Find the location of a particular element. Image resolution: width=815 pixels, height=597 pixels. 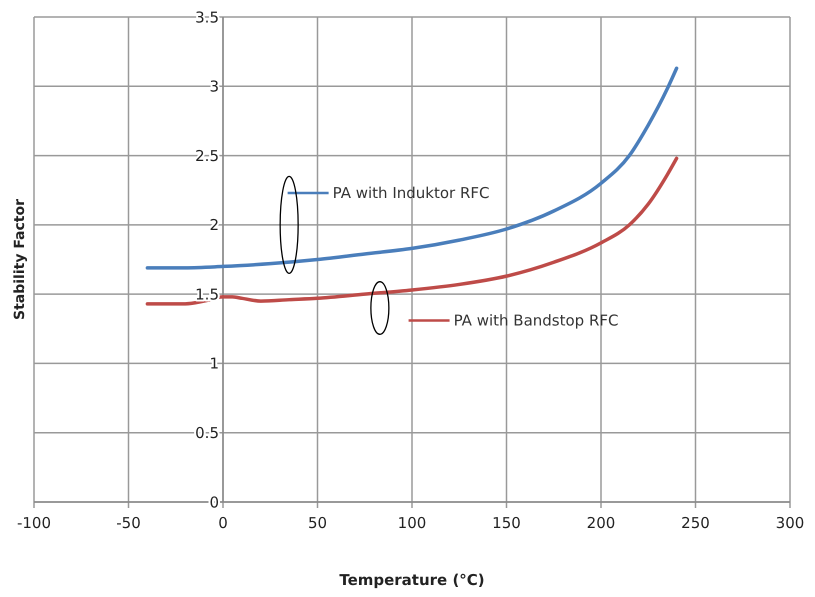

y-tick-label: 3 is located at coordinates (214, 87).